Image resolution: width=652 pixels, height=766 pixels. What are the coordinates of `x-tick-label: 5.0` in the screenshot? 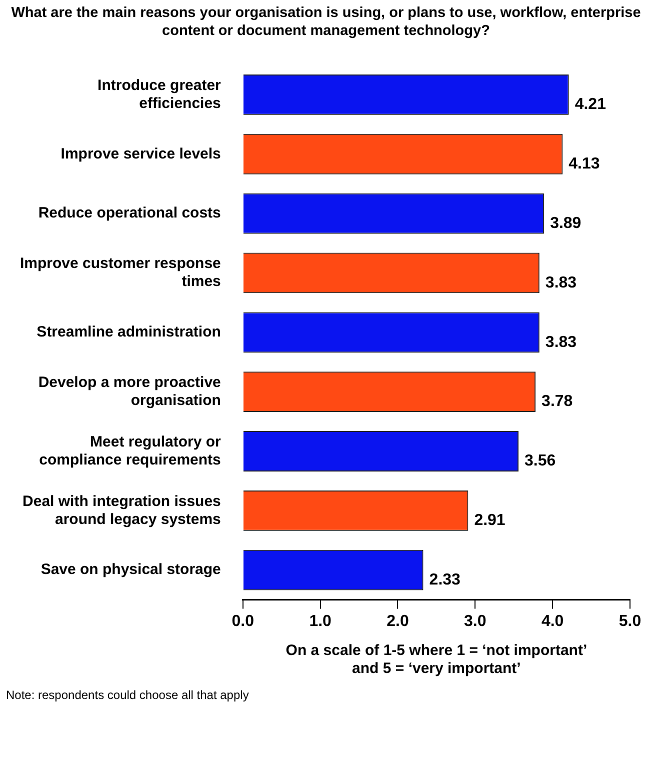 It's located at (630, 621).